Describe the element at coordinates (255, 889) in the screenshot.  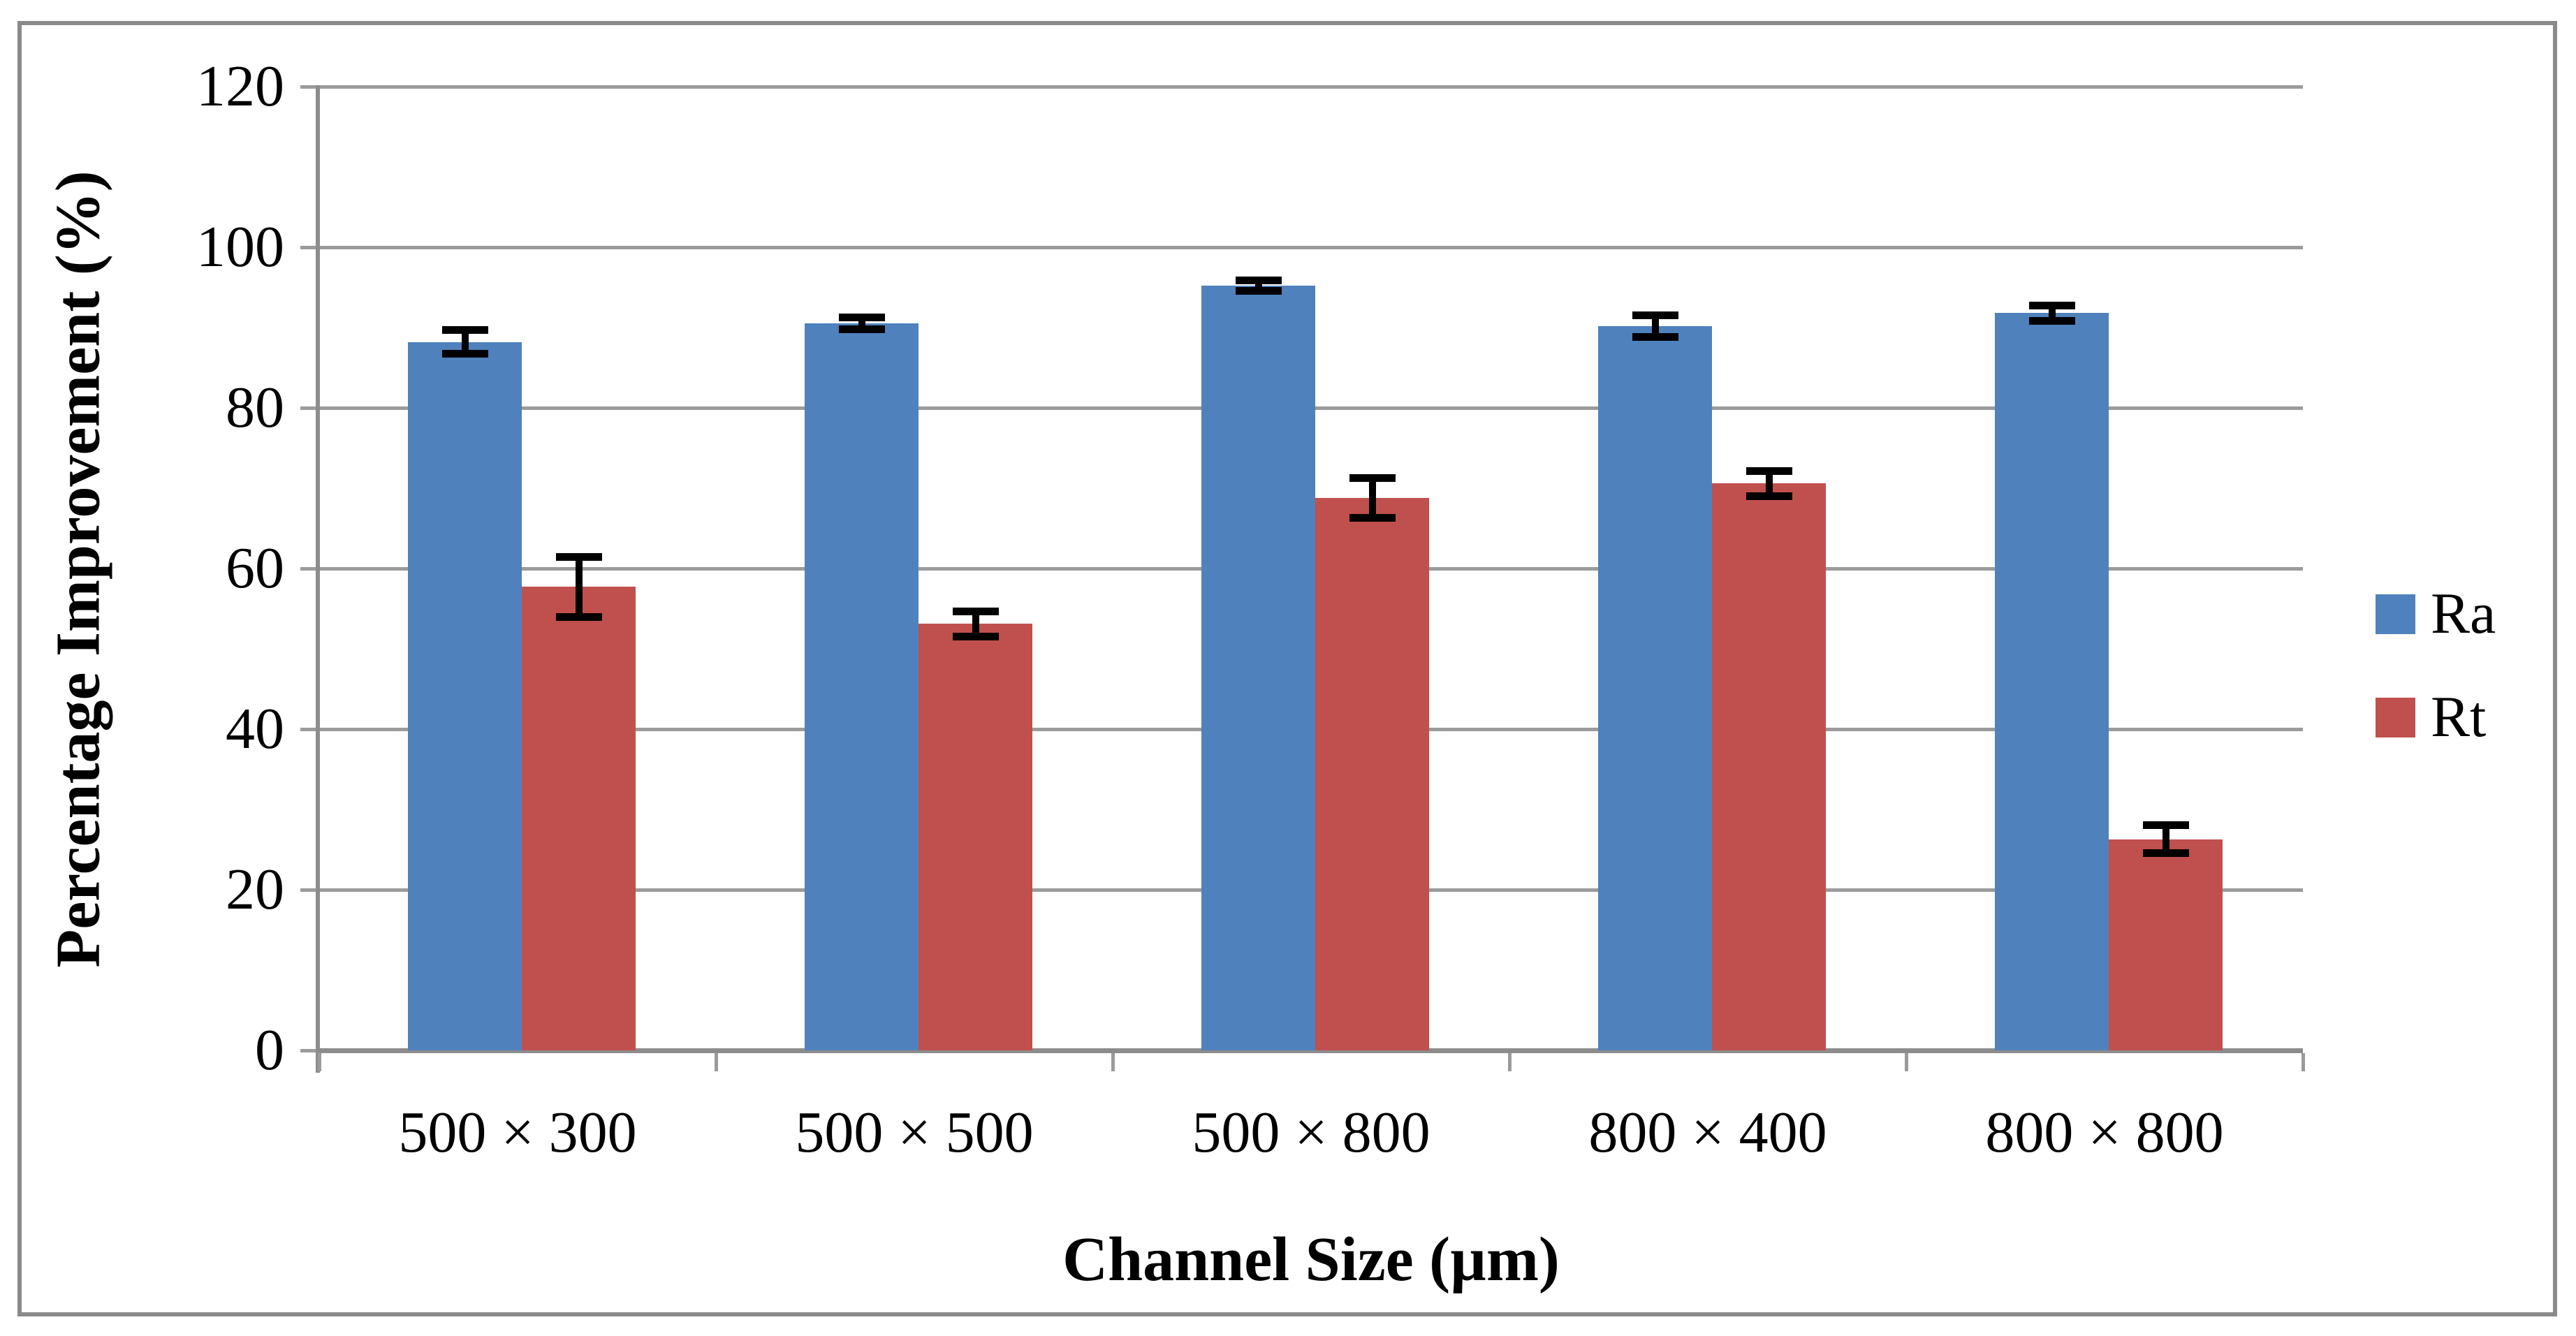
I see `y-tick-label: 20` at that location.